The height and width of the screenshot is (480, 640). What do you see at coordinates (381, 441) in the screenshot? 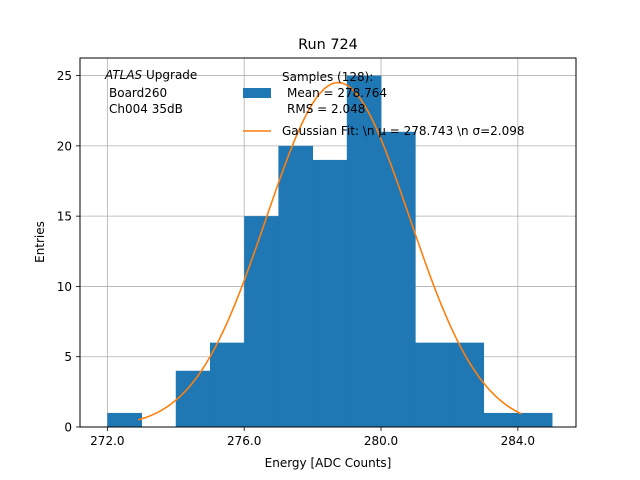
I see `x-tick-label: 280.0` at bounding box center [381, 441].